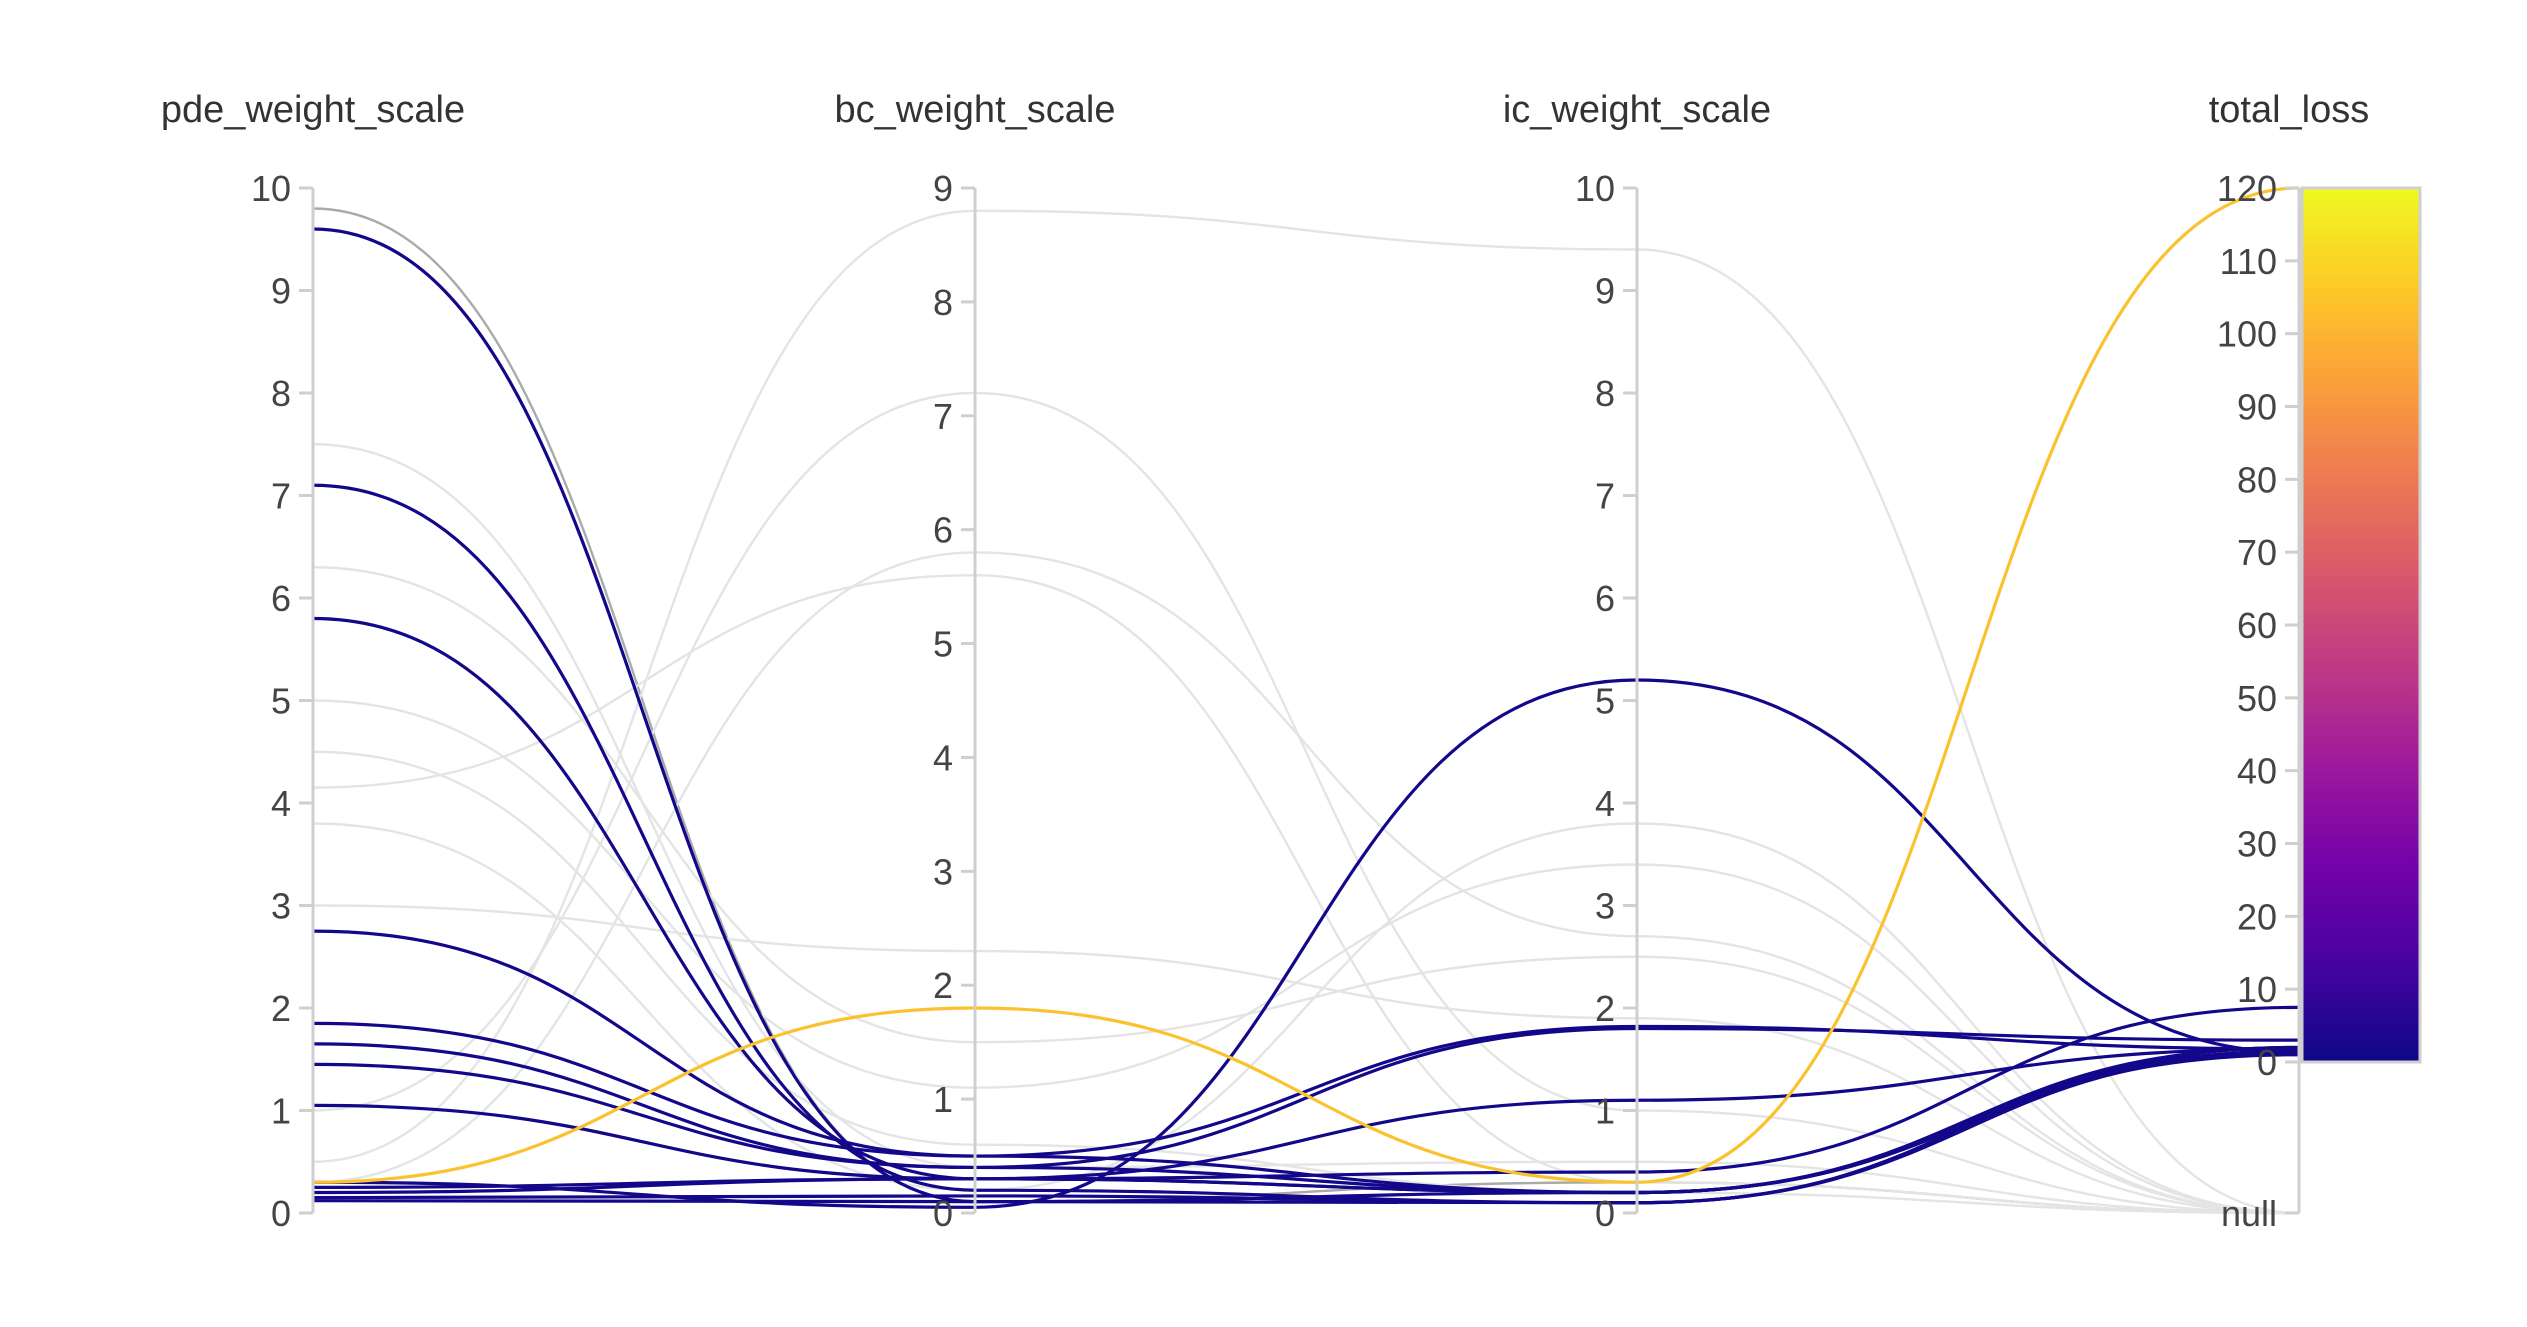  What do you see at coordinates (281, 598) in the screenshot?
I see `tick-label-pde_weight_scale: 6` at bounding box center [281, 598].